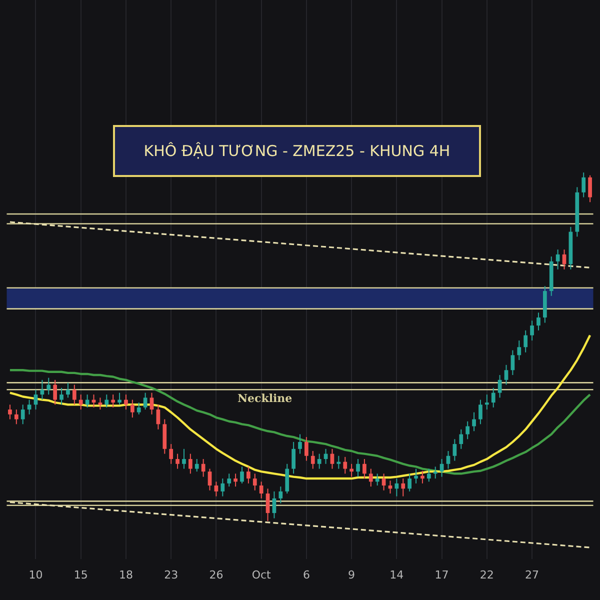  What do you see at coordinates (297, 151) in the screenshot?
I see `title-banner: KHÔ ĐẬU TƯƠNG - ZMEZ25 - KHUNG 4H` at bounding box center [297, 151].